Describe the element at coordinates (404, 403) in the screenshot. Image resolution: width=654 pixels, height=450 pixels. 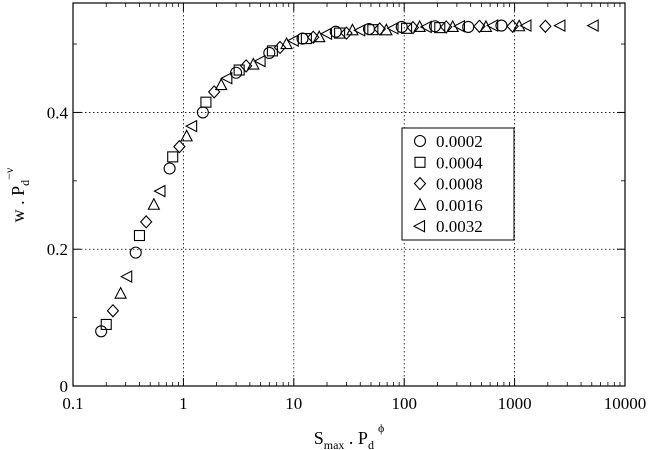
I see `x-tick-label: 100` at that location.